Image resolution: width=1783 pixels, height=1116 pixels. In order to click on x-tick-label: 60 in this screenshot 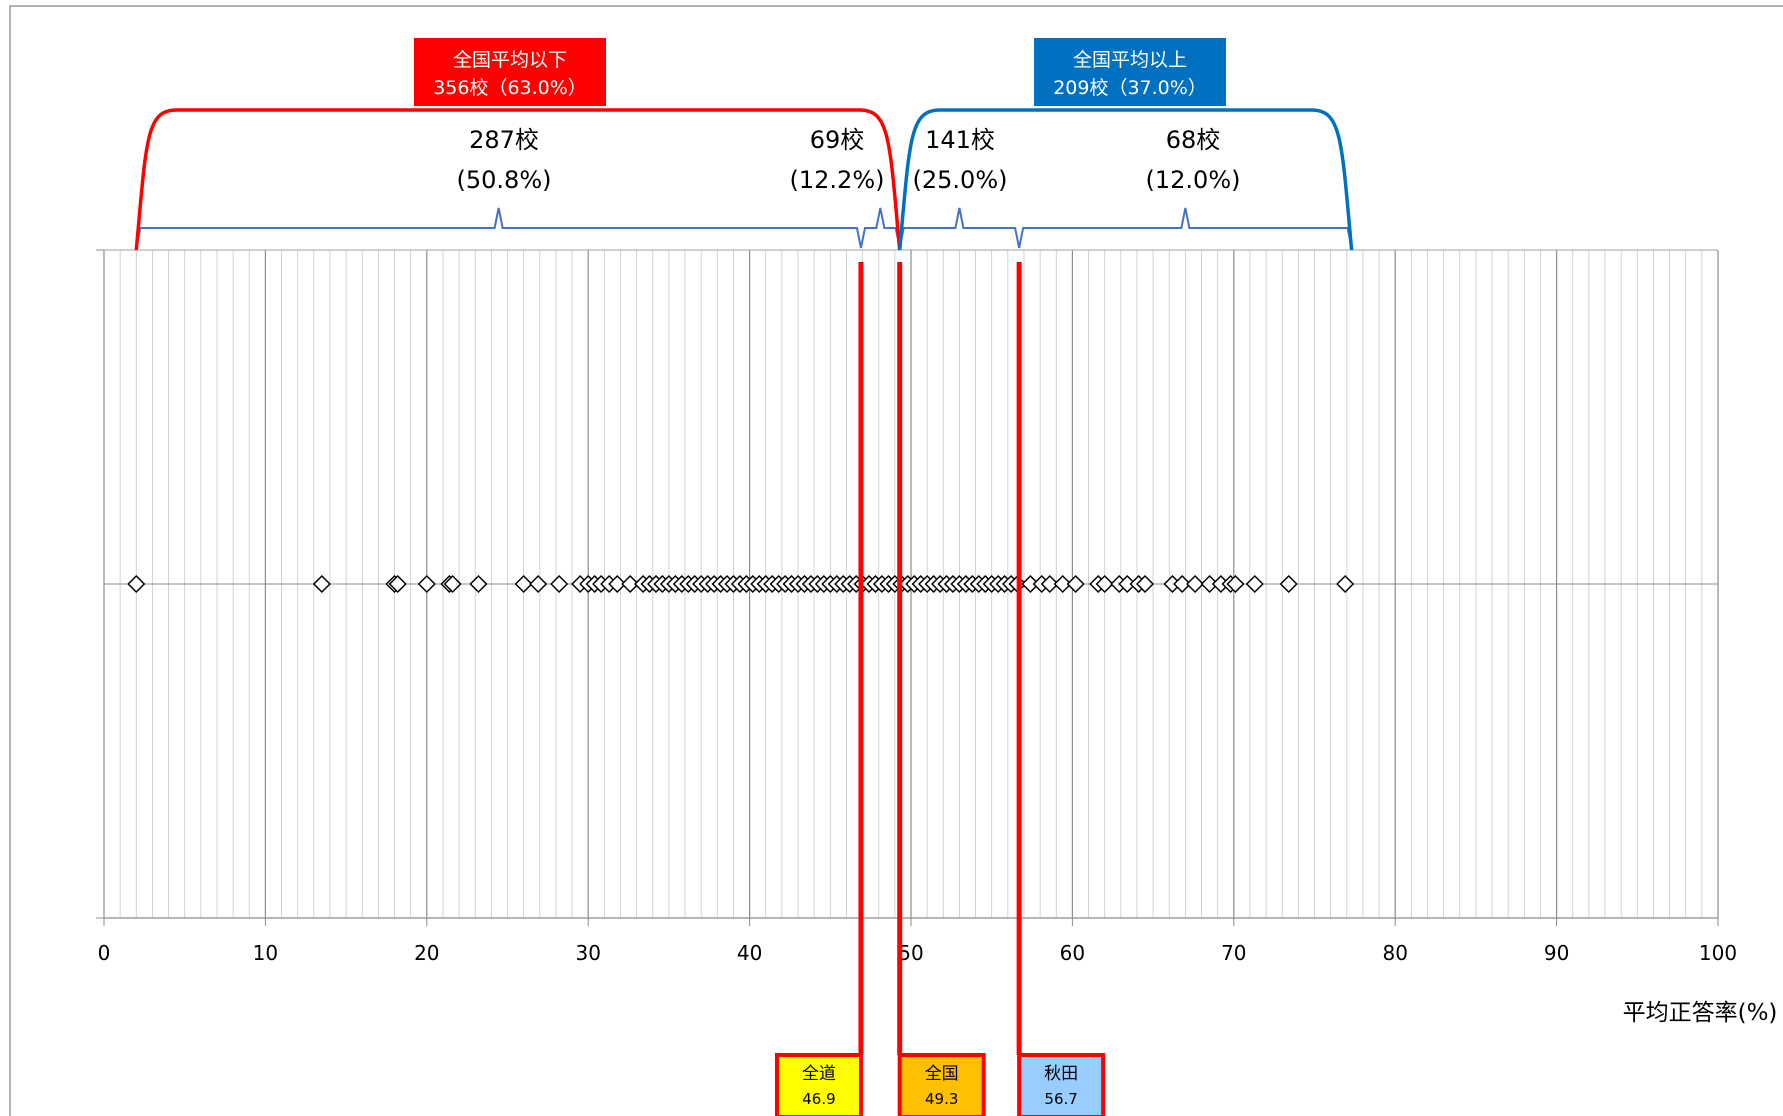, I will do `click(1072, 953)`.